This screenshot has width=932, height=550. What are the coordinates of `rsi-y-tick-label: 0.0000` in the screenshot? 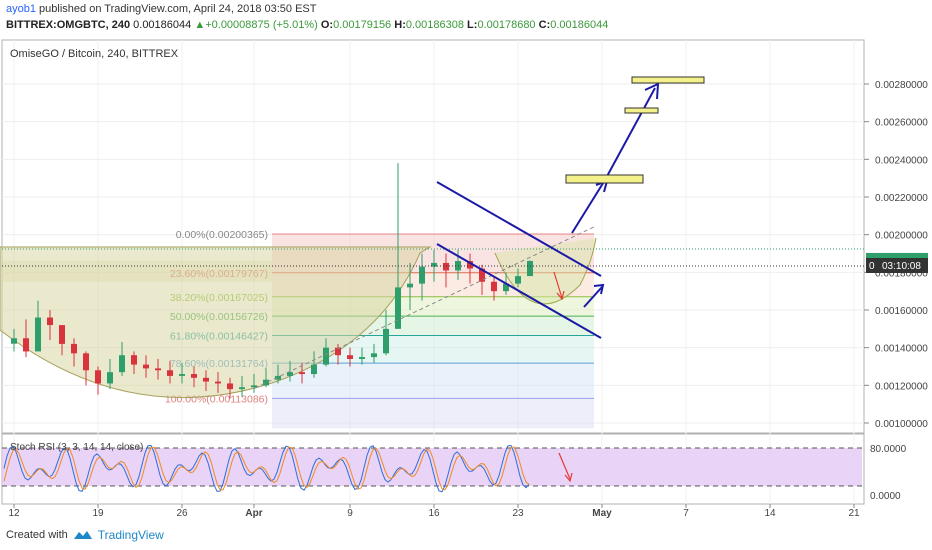 It's located at (885, 496).